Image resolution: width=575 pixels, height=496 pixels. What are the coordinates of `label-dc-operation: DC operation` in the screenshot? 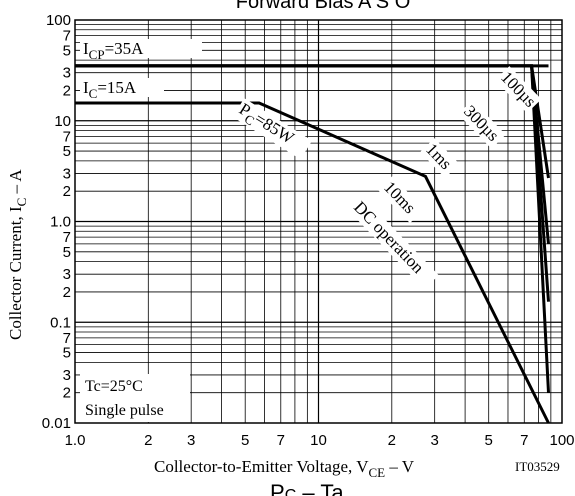 It's located at (393, 243).